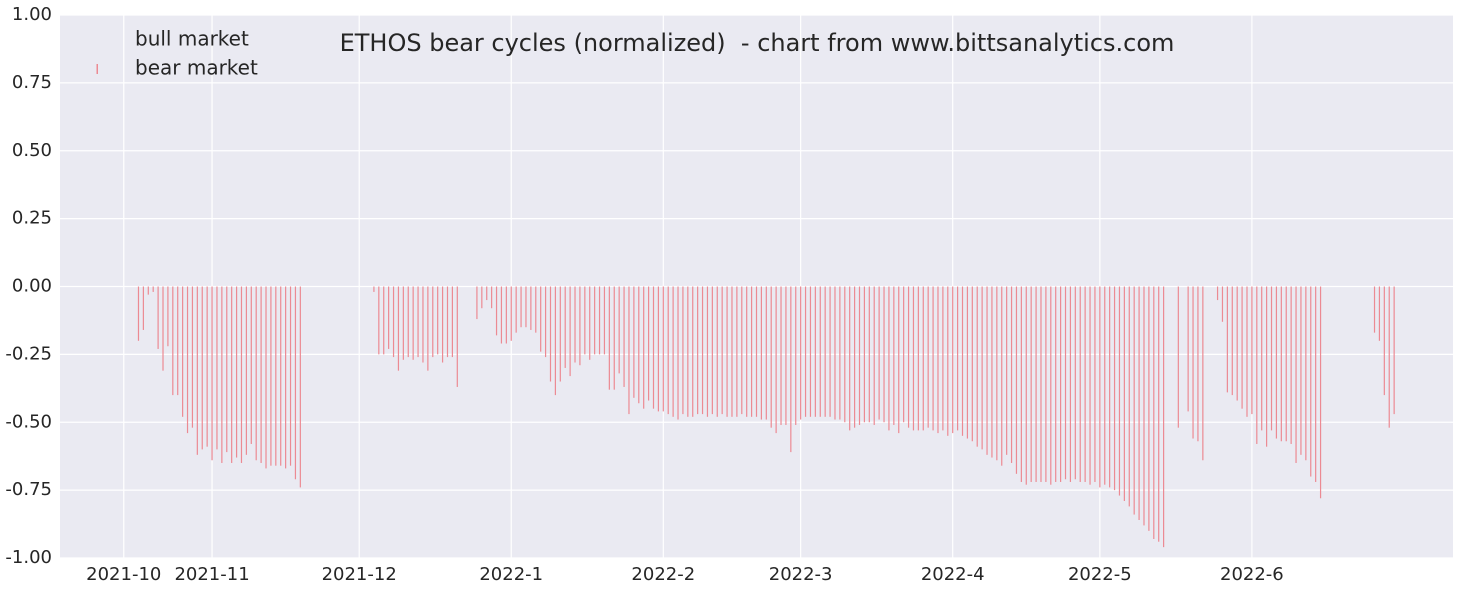  What do you see at coordinates (211, 574) in the screenshot?
I see `x-tick-label: 2021-11` at bounding box center [211, 574].